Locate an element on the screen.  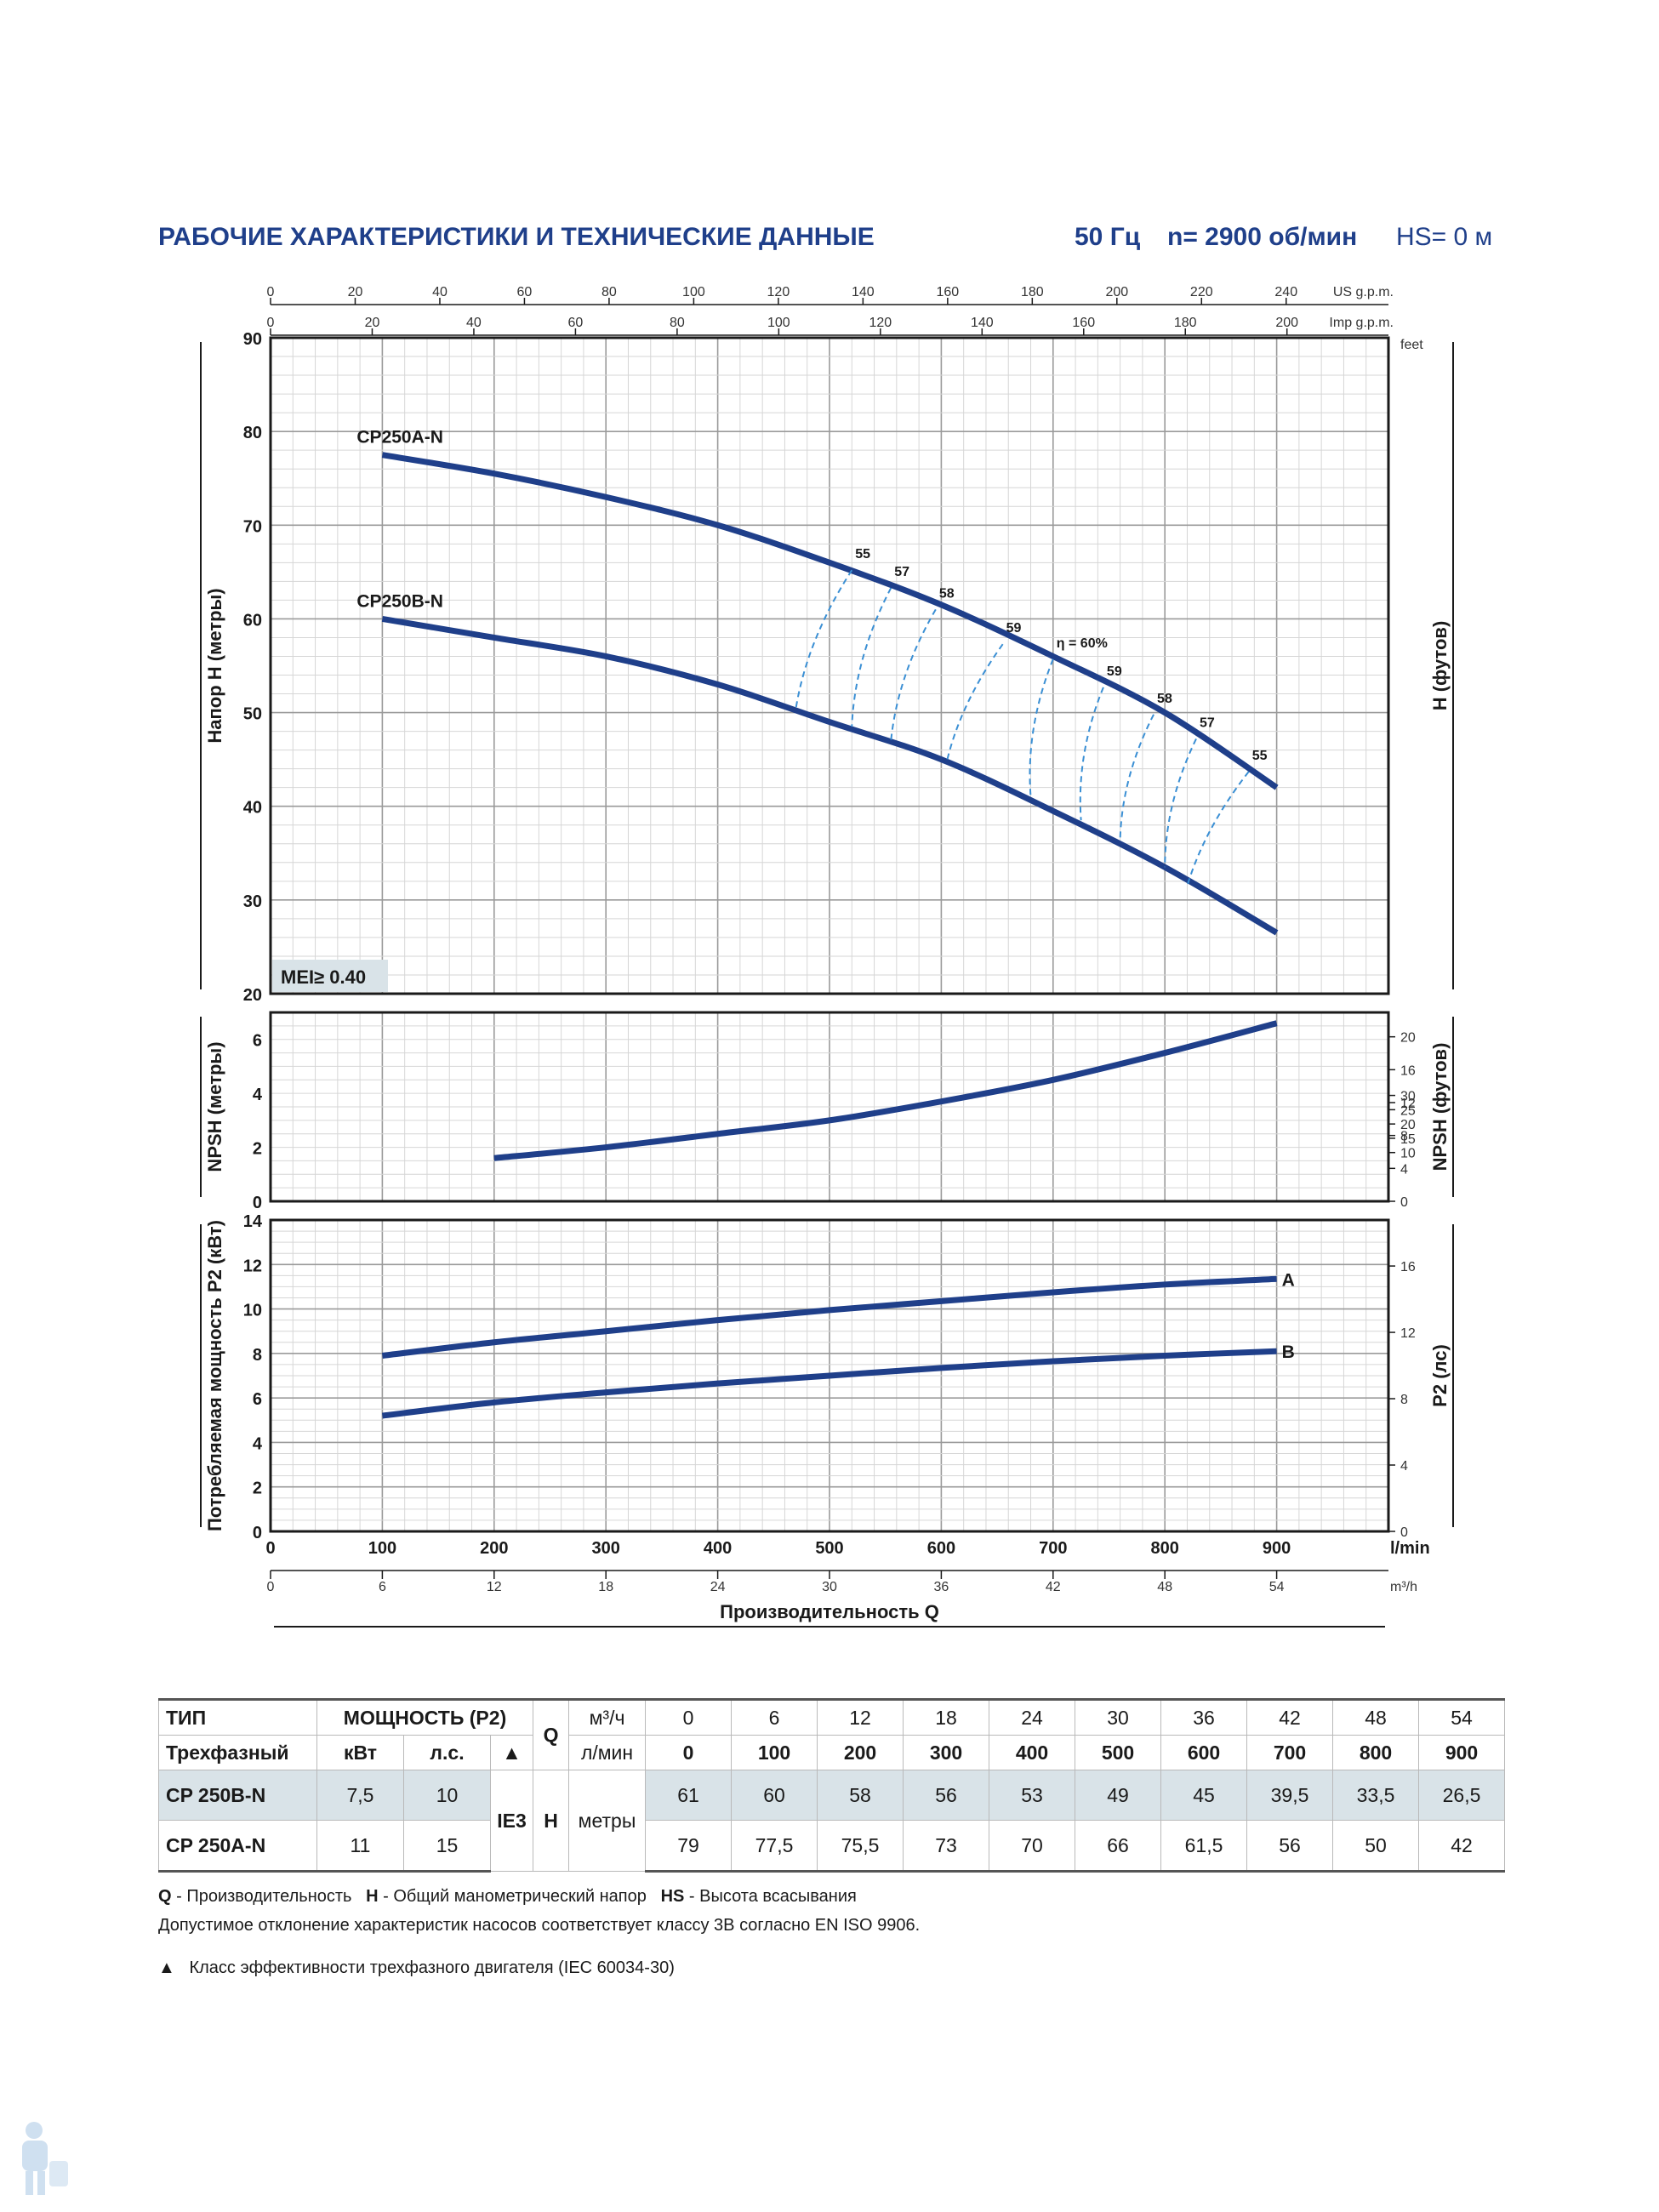
head-cell: 26,5 is located at coordinates (1462, 1795).